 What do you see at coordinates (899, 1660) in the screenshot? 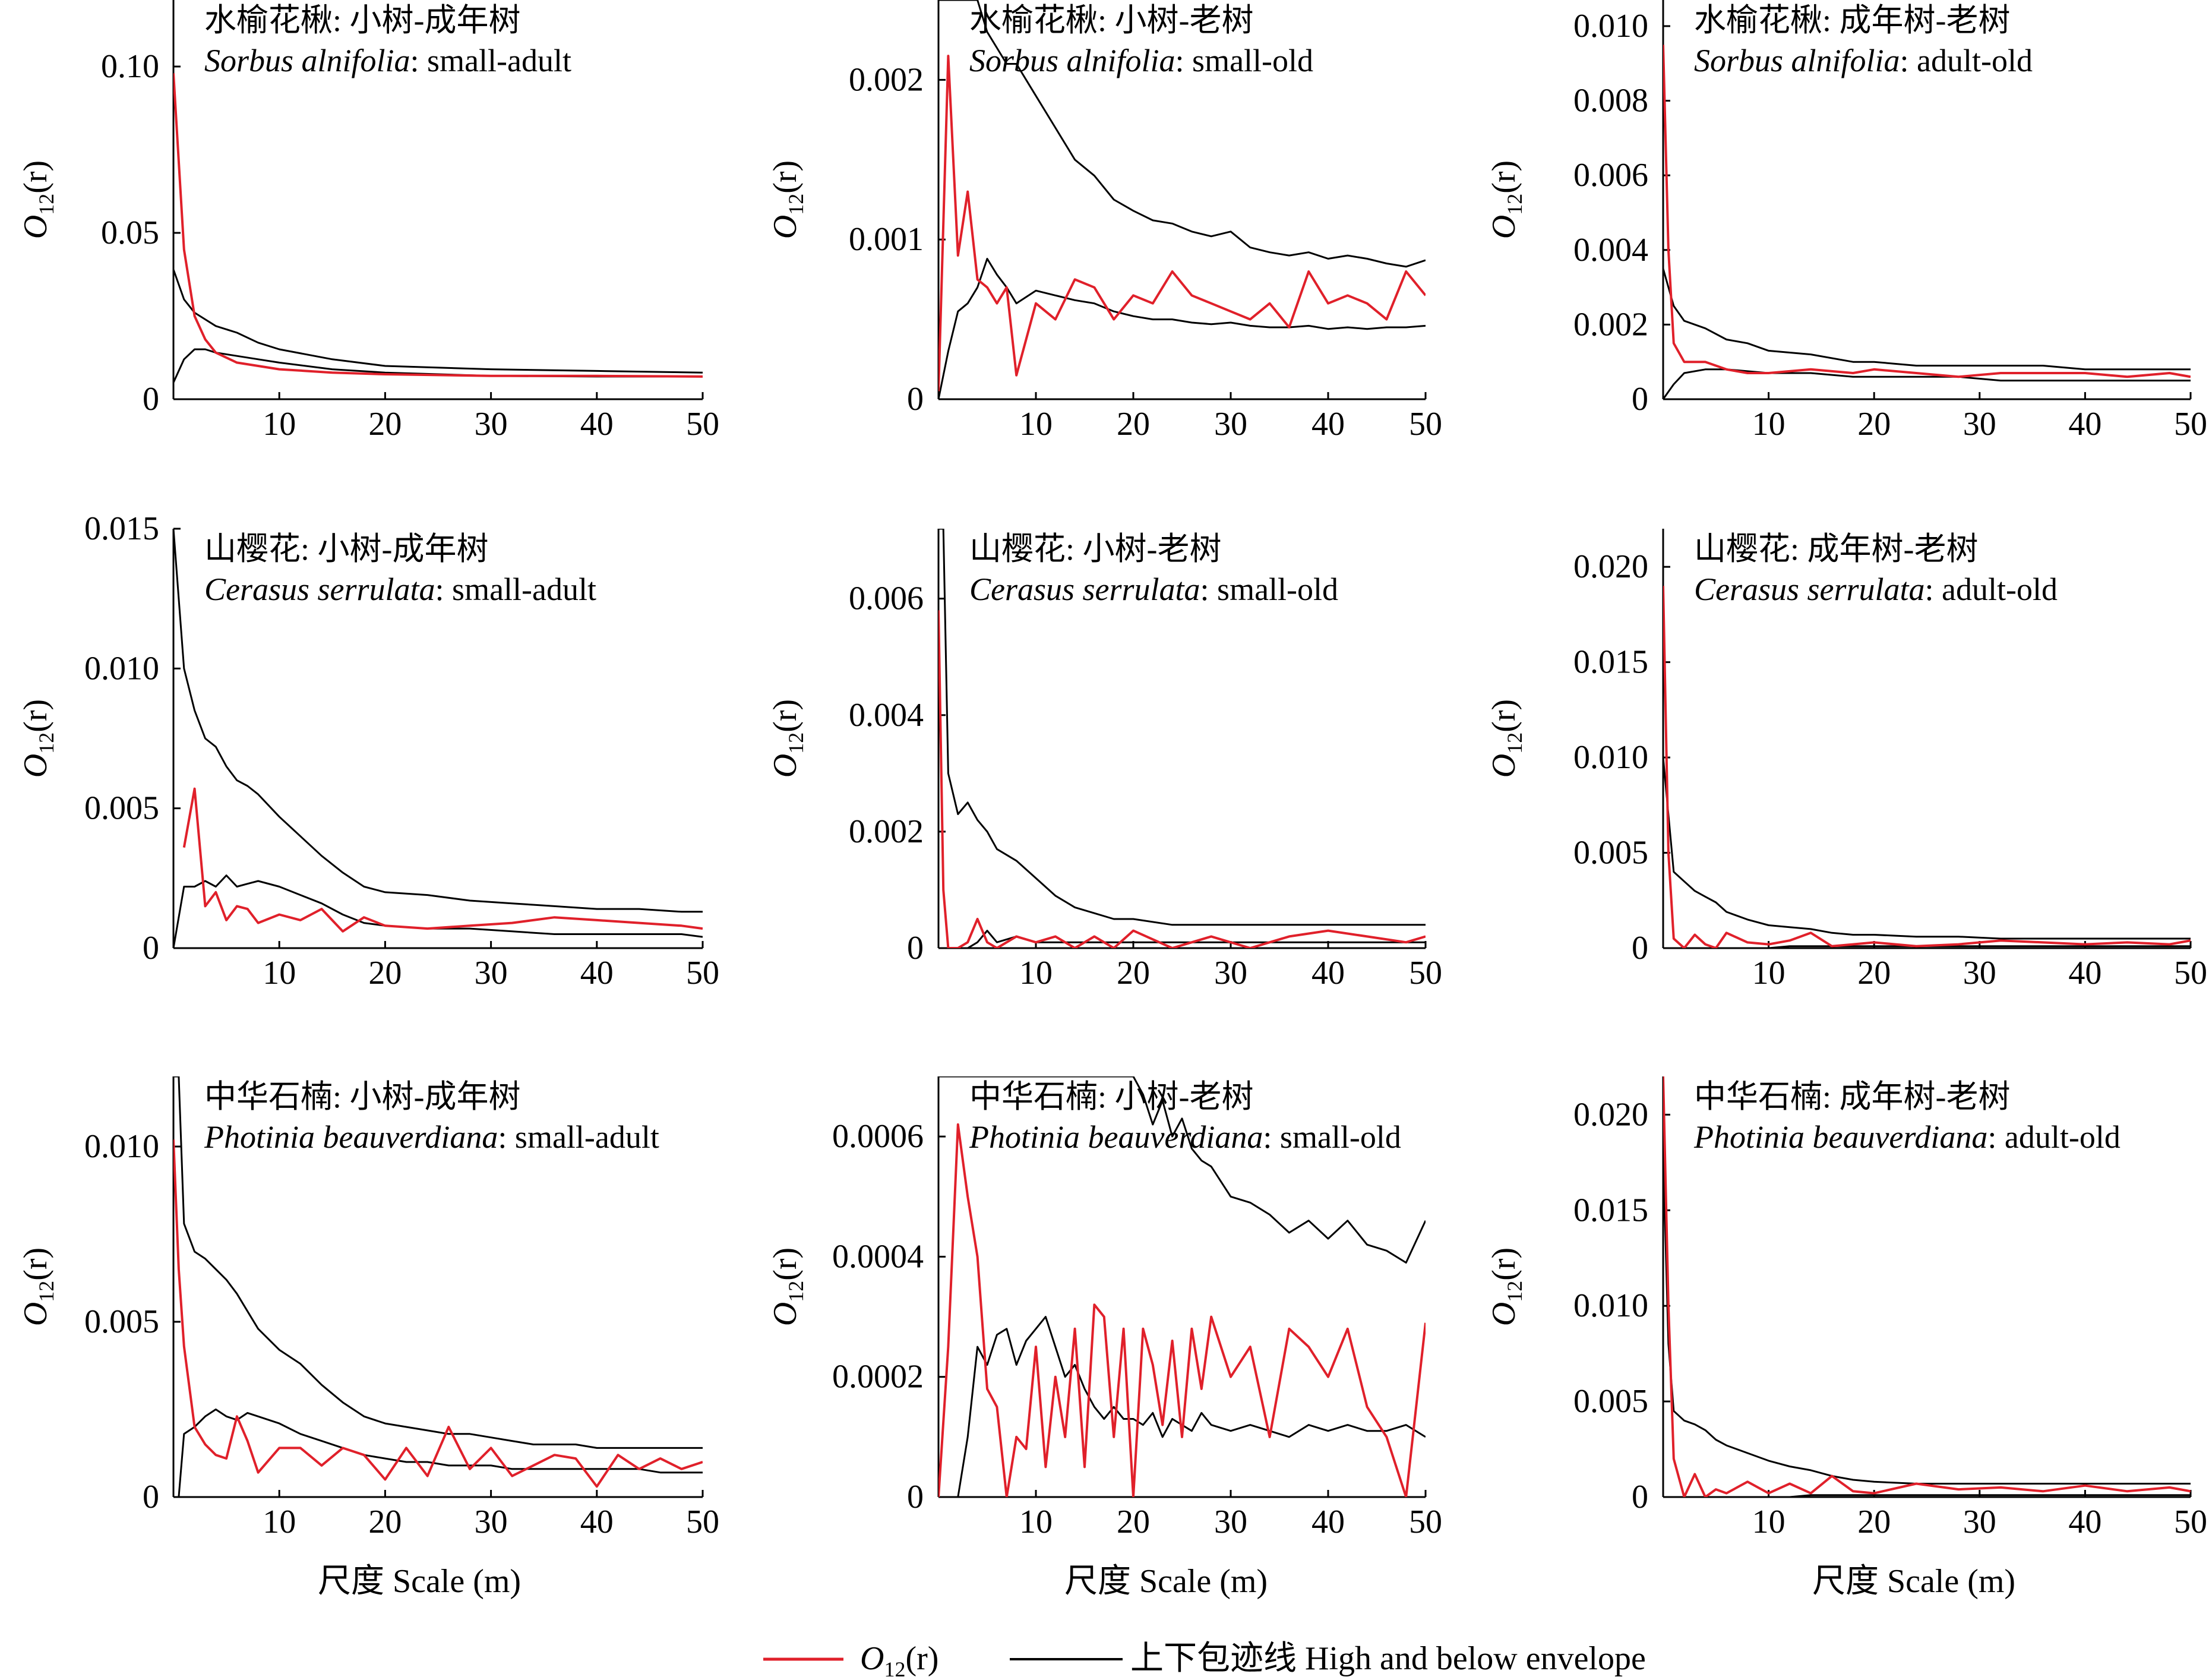
I see `legend-observed-label: O12(r)` at bounding box center [899, 1660].